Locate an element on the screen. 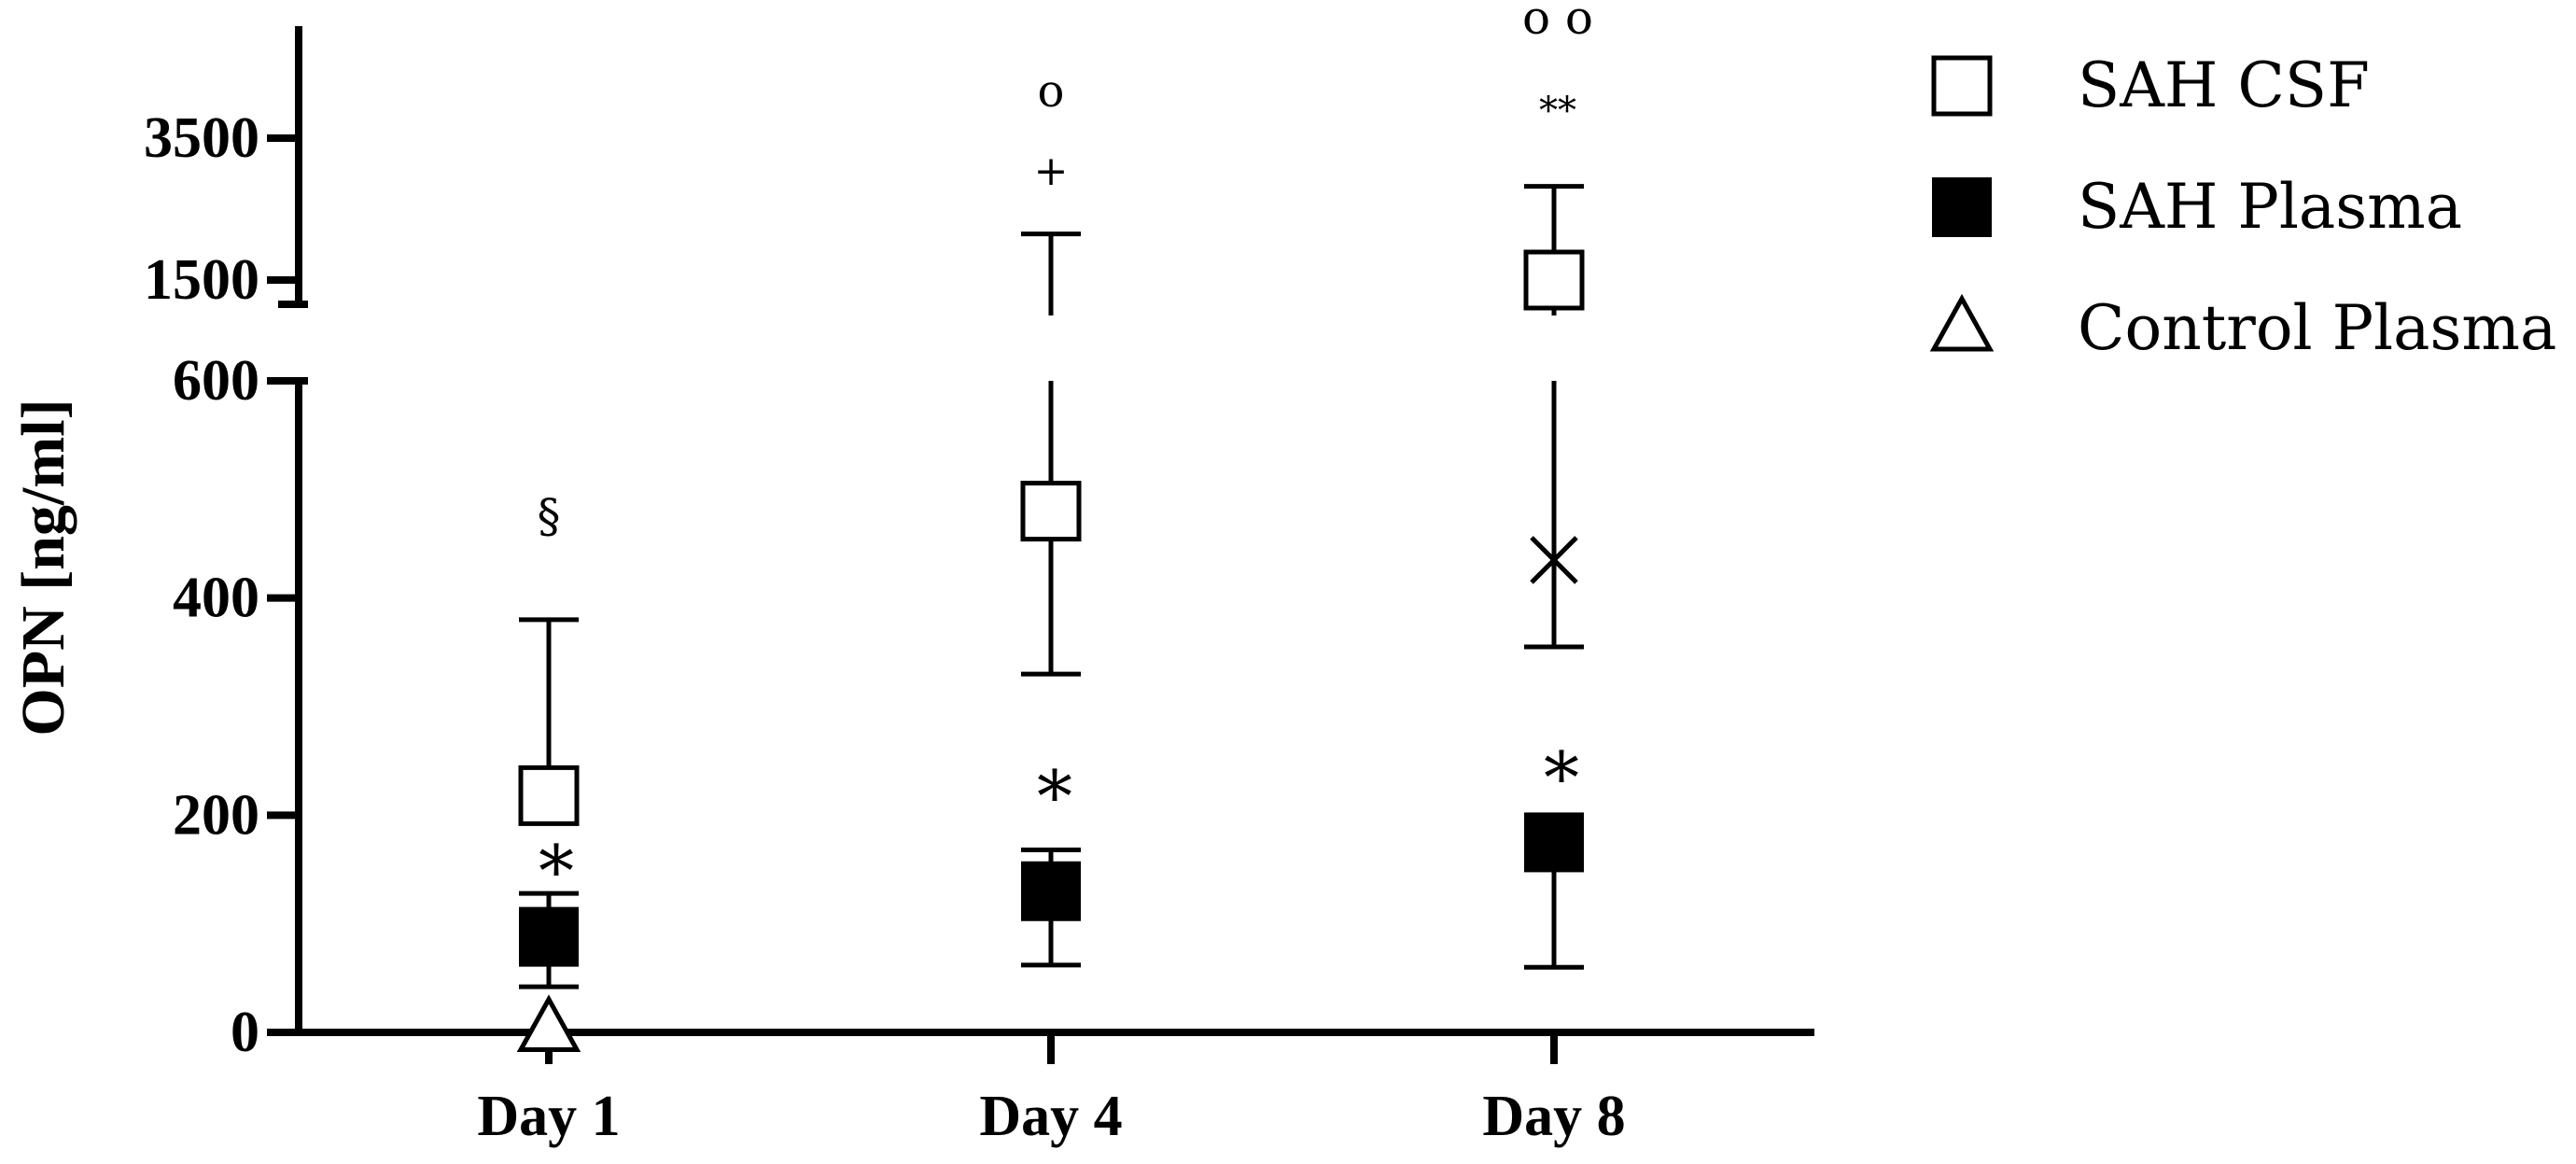  y-tick-label: 0 is located at coordinates (245, 1032).